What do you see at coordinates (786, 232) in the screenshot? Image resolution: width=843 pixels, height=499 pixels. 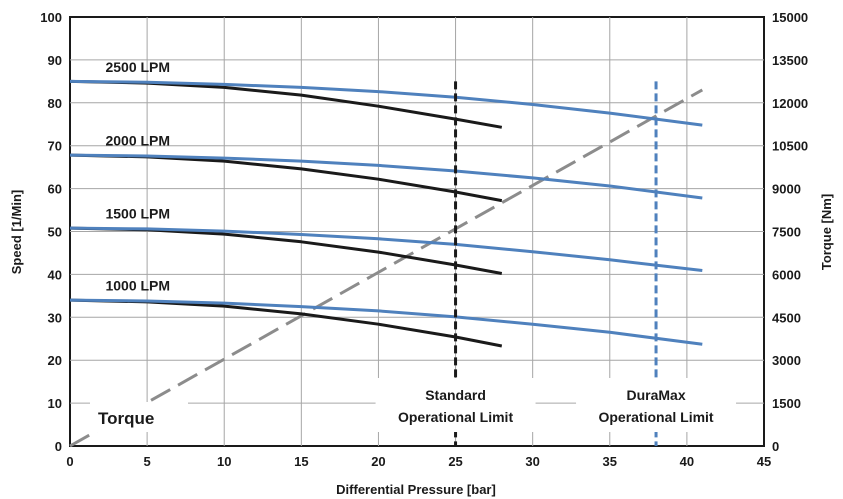 I see `y2-tick-label: 7500` at bounding box center [786, 232].